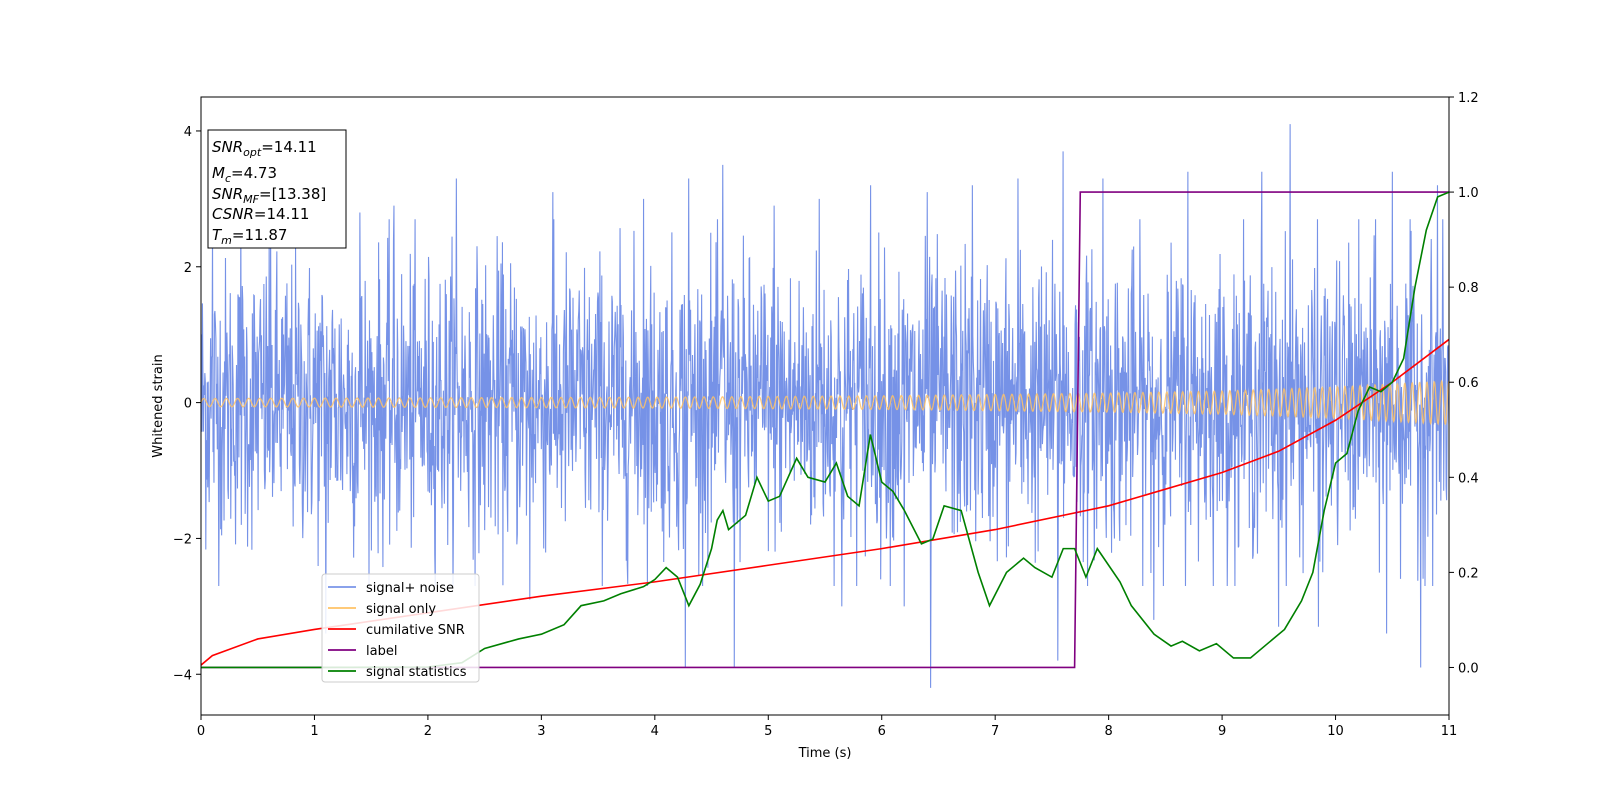 This screenshot has height=800, width=1600. I want to click on y-tick-label-right: 1.0, so click(1468, 193).